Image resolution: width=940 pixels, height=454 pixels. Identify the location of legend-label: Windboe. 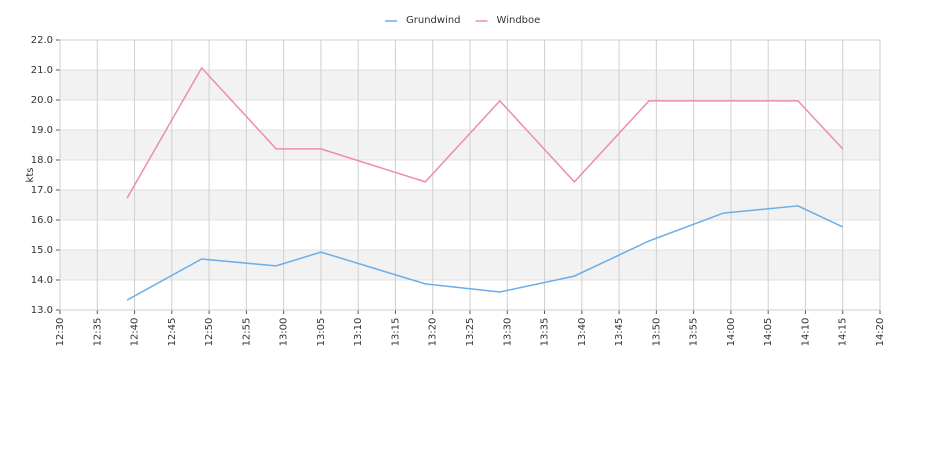
(519, 20).